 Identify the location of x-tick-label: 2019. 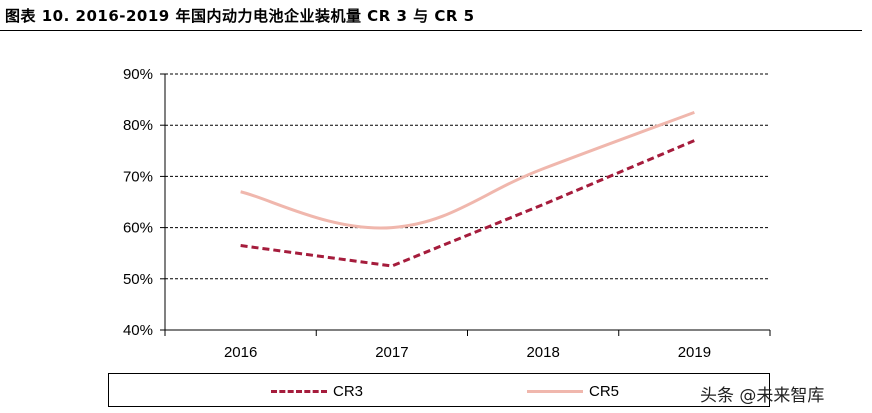
(694, 352).